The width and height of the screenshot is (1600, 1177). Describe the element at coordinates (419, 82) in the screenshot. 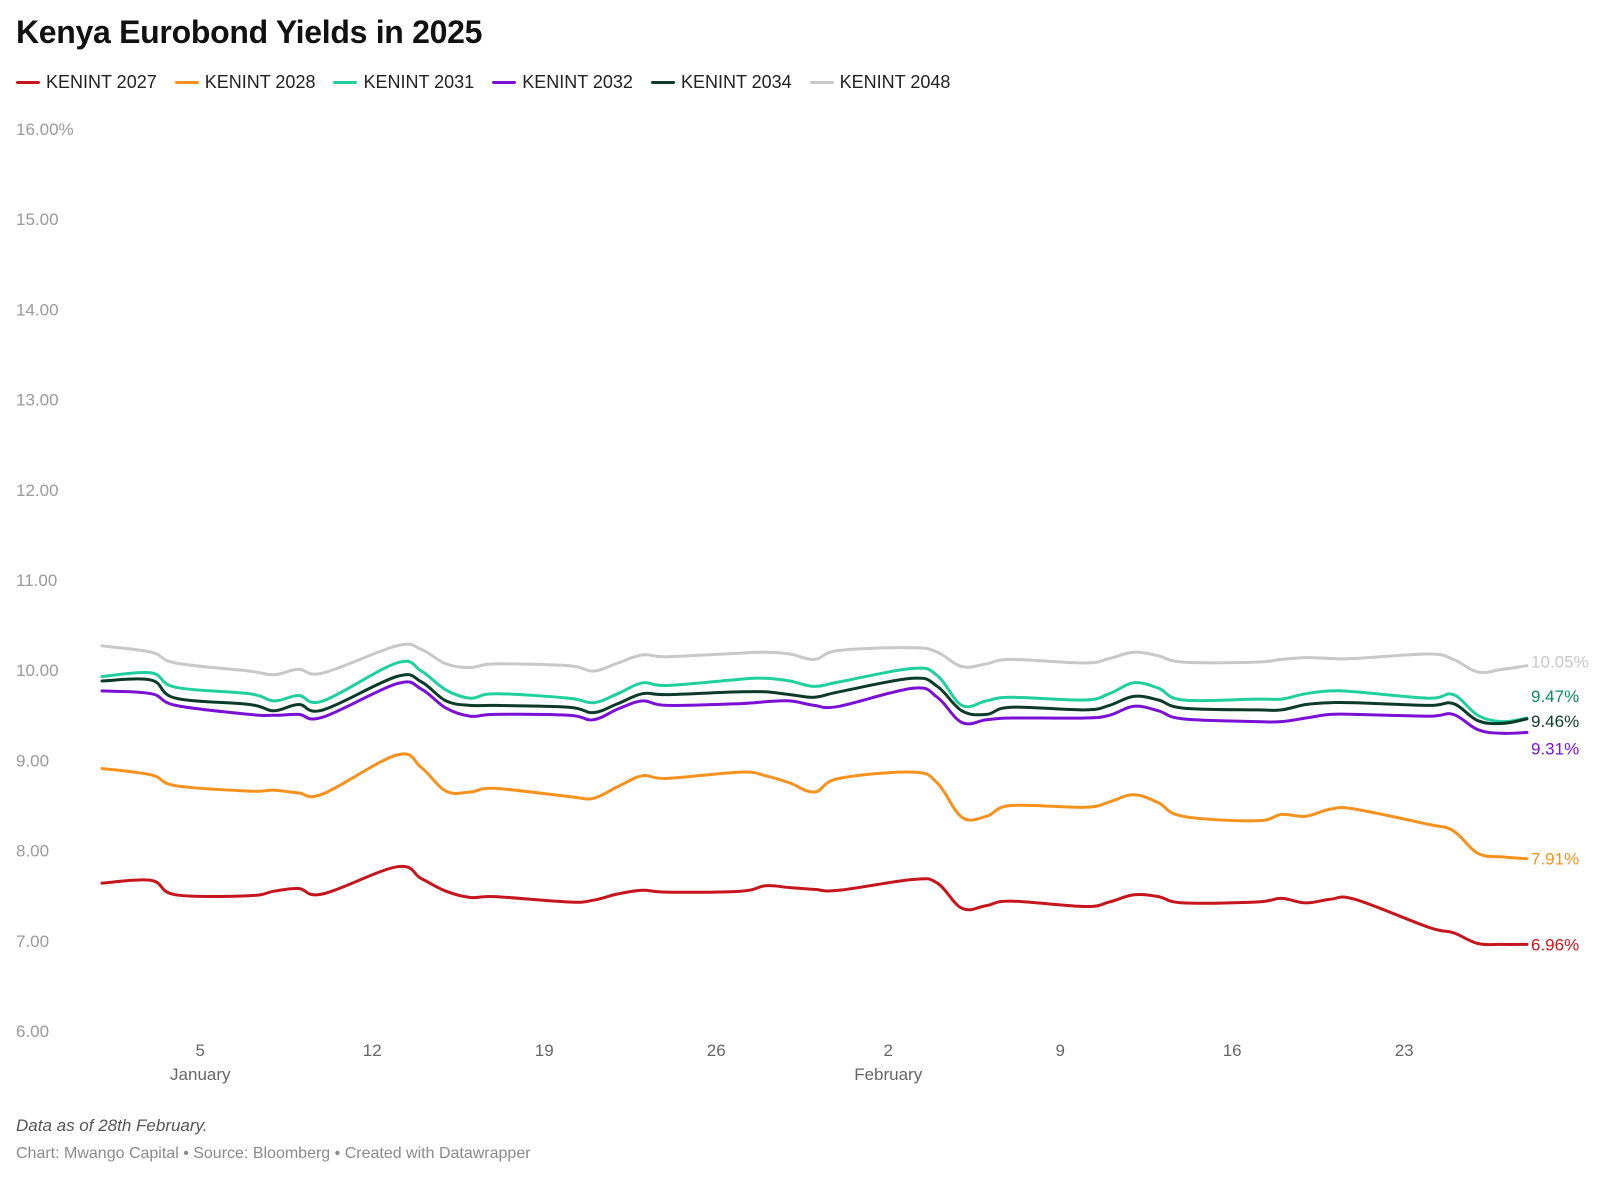

I see `legend-label: KENINT 2031` at that location.